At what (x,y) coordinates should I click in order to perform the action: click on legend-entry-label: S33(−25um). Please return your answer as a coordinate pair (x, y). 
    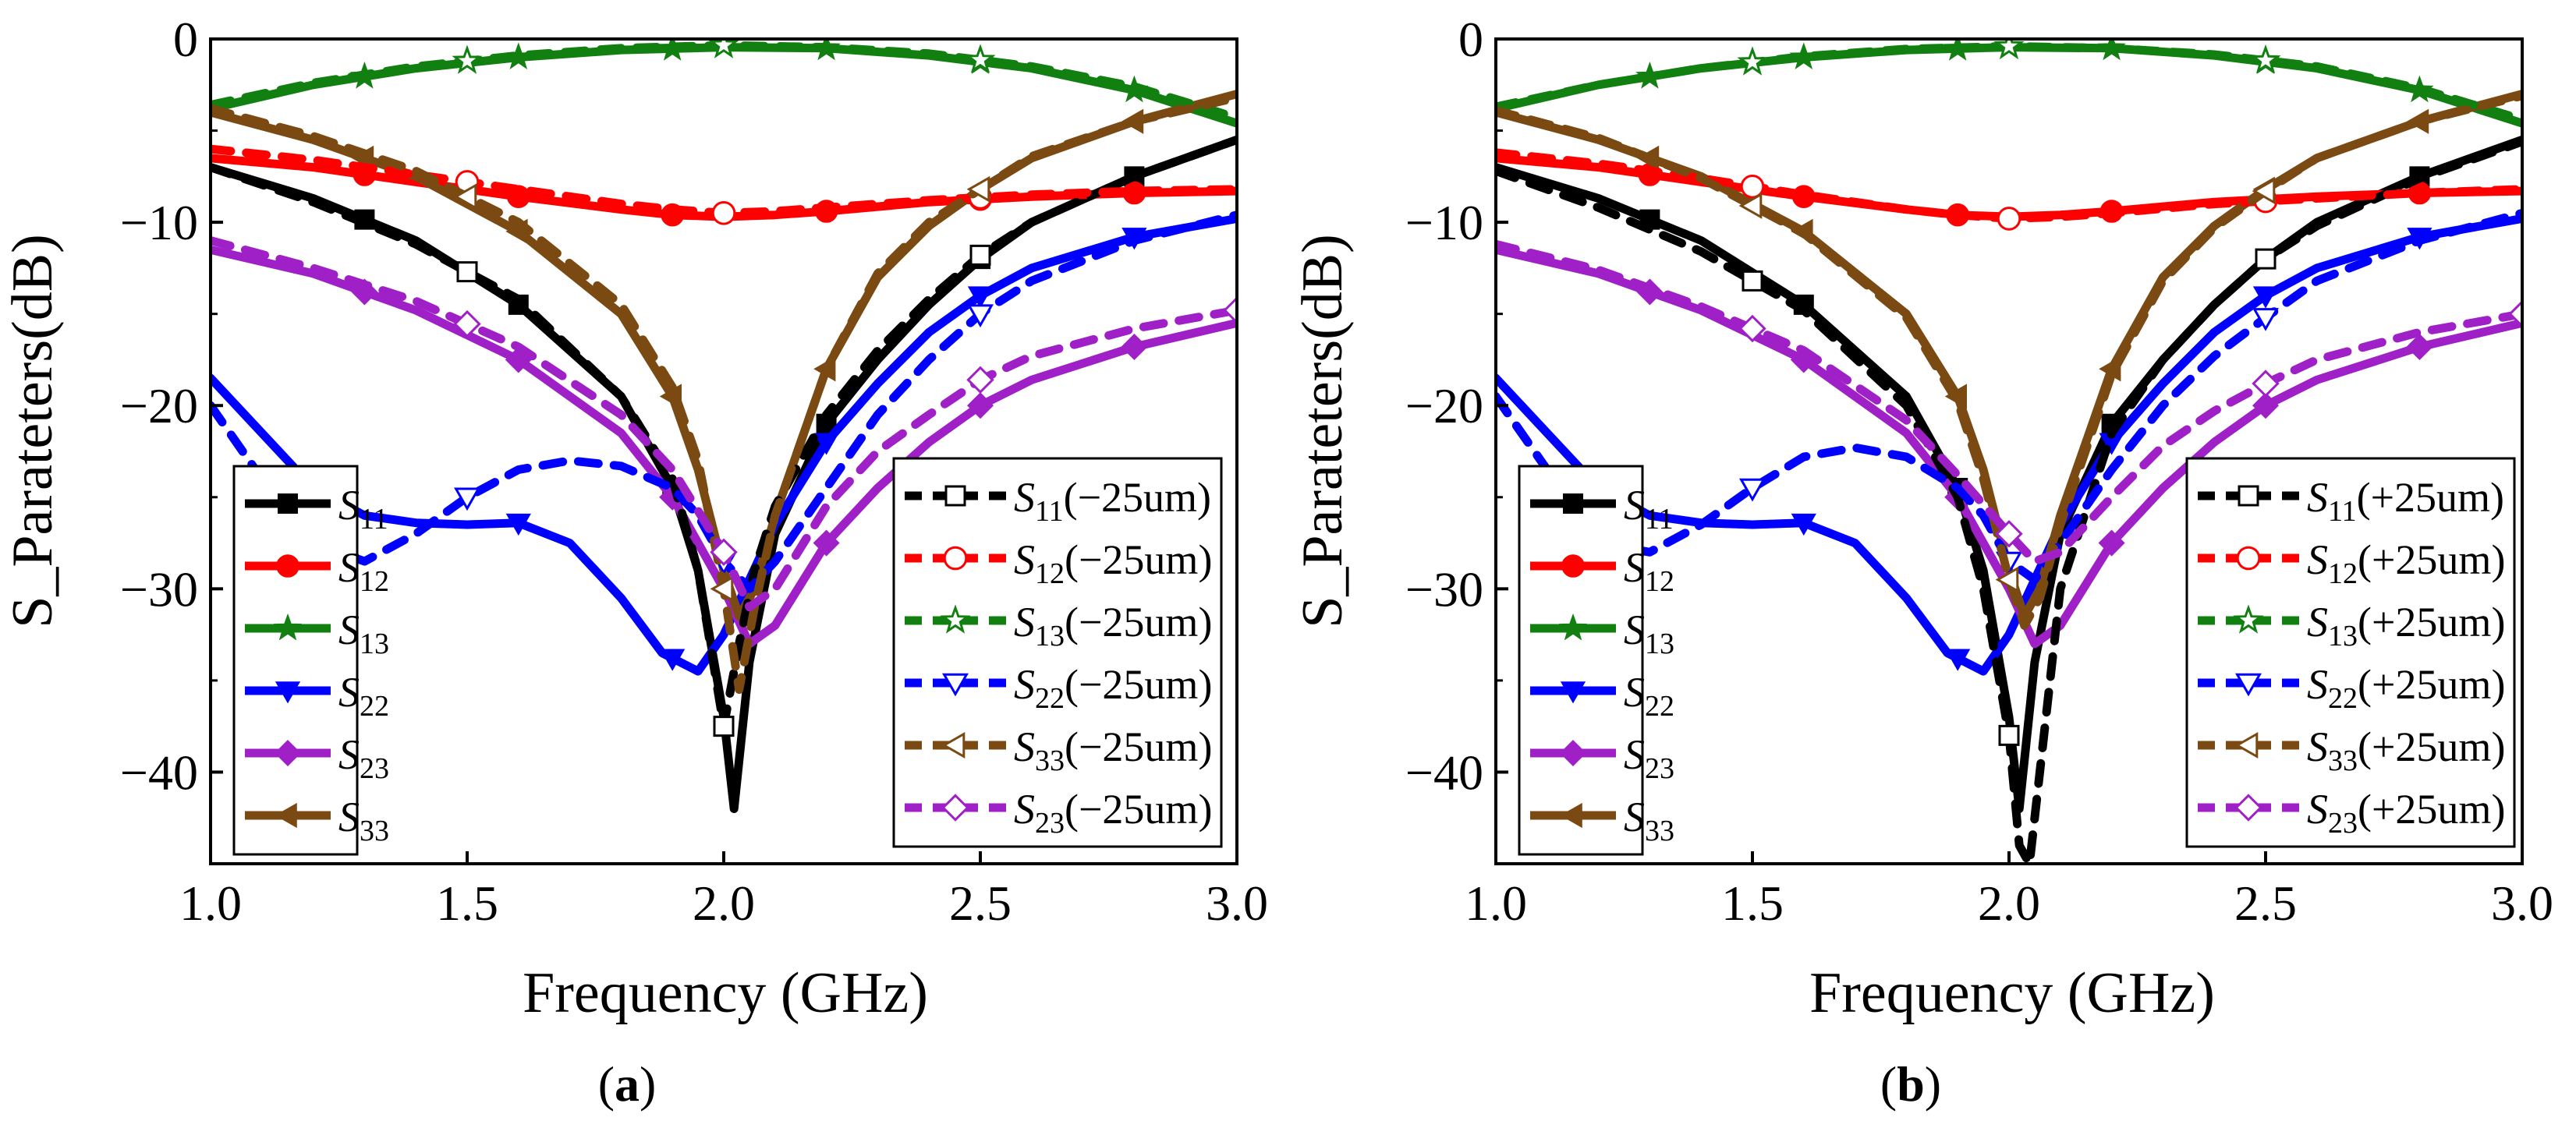
    Looking at the image, I should click on (1113, 750).